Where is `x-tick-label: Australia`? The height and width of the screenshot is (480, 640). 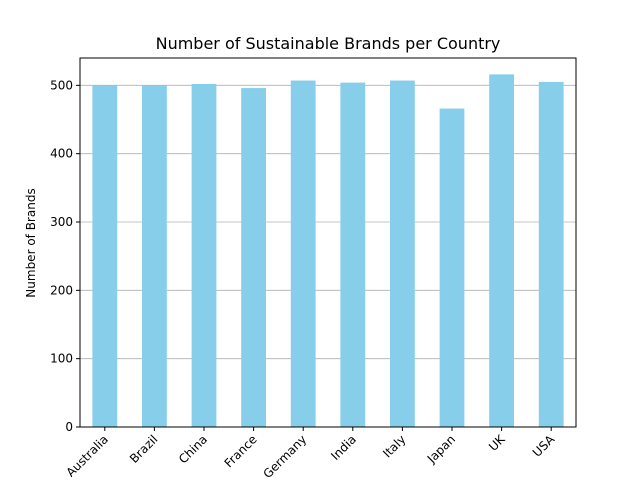 x-tick-label: Australia is located at coordinates (86, 455).